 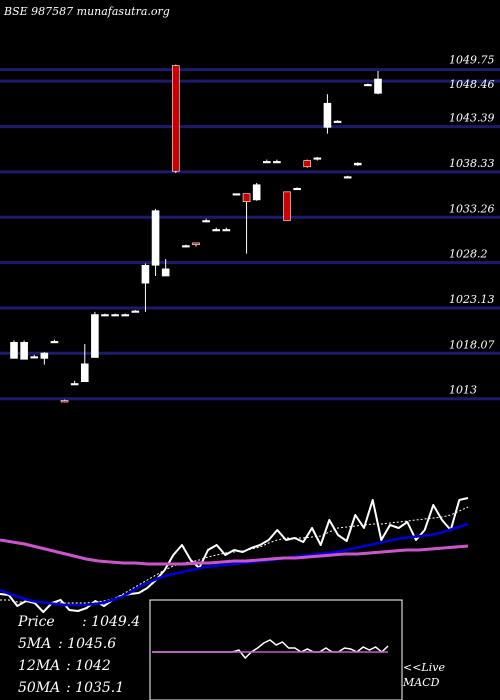 I want to click on ma_mid-line, so click(x=234, y=564).